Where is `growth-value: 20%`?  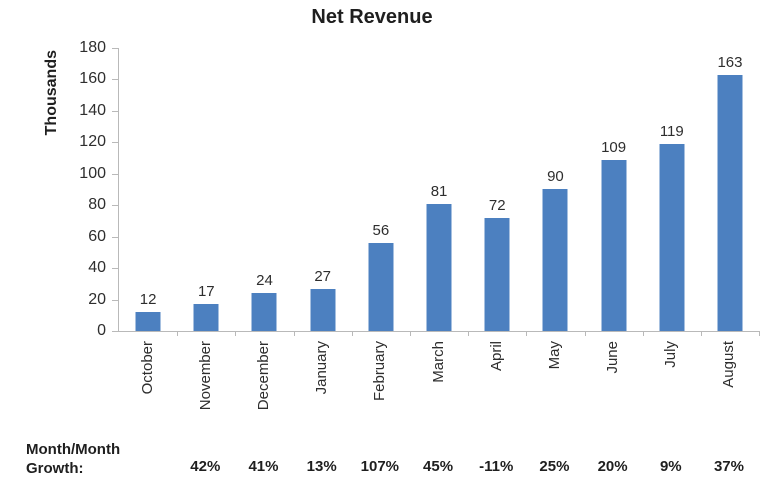 growth-value: 20% is located at coordinates (612, 466).